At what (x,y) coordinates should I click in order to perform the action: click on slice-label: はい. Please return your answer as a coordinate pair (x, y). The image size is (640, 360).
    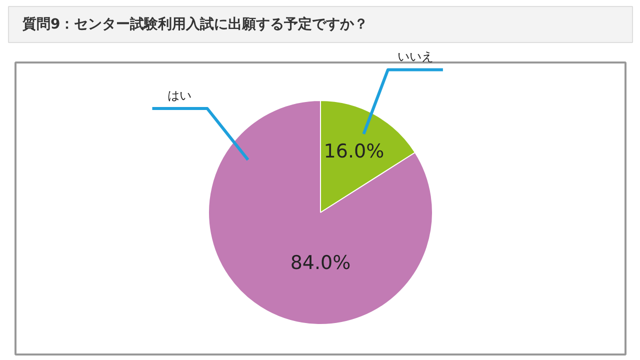
    Looking at the image, I should click on (180, 95).